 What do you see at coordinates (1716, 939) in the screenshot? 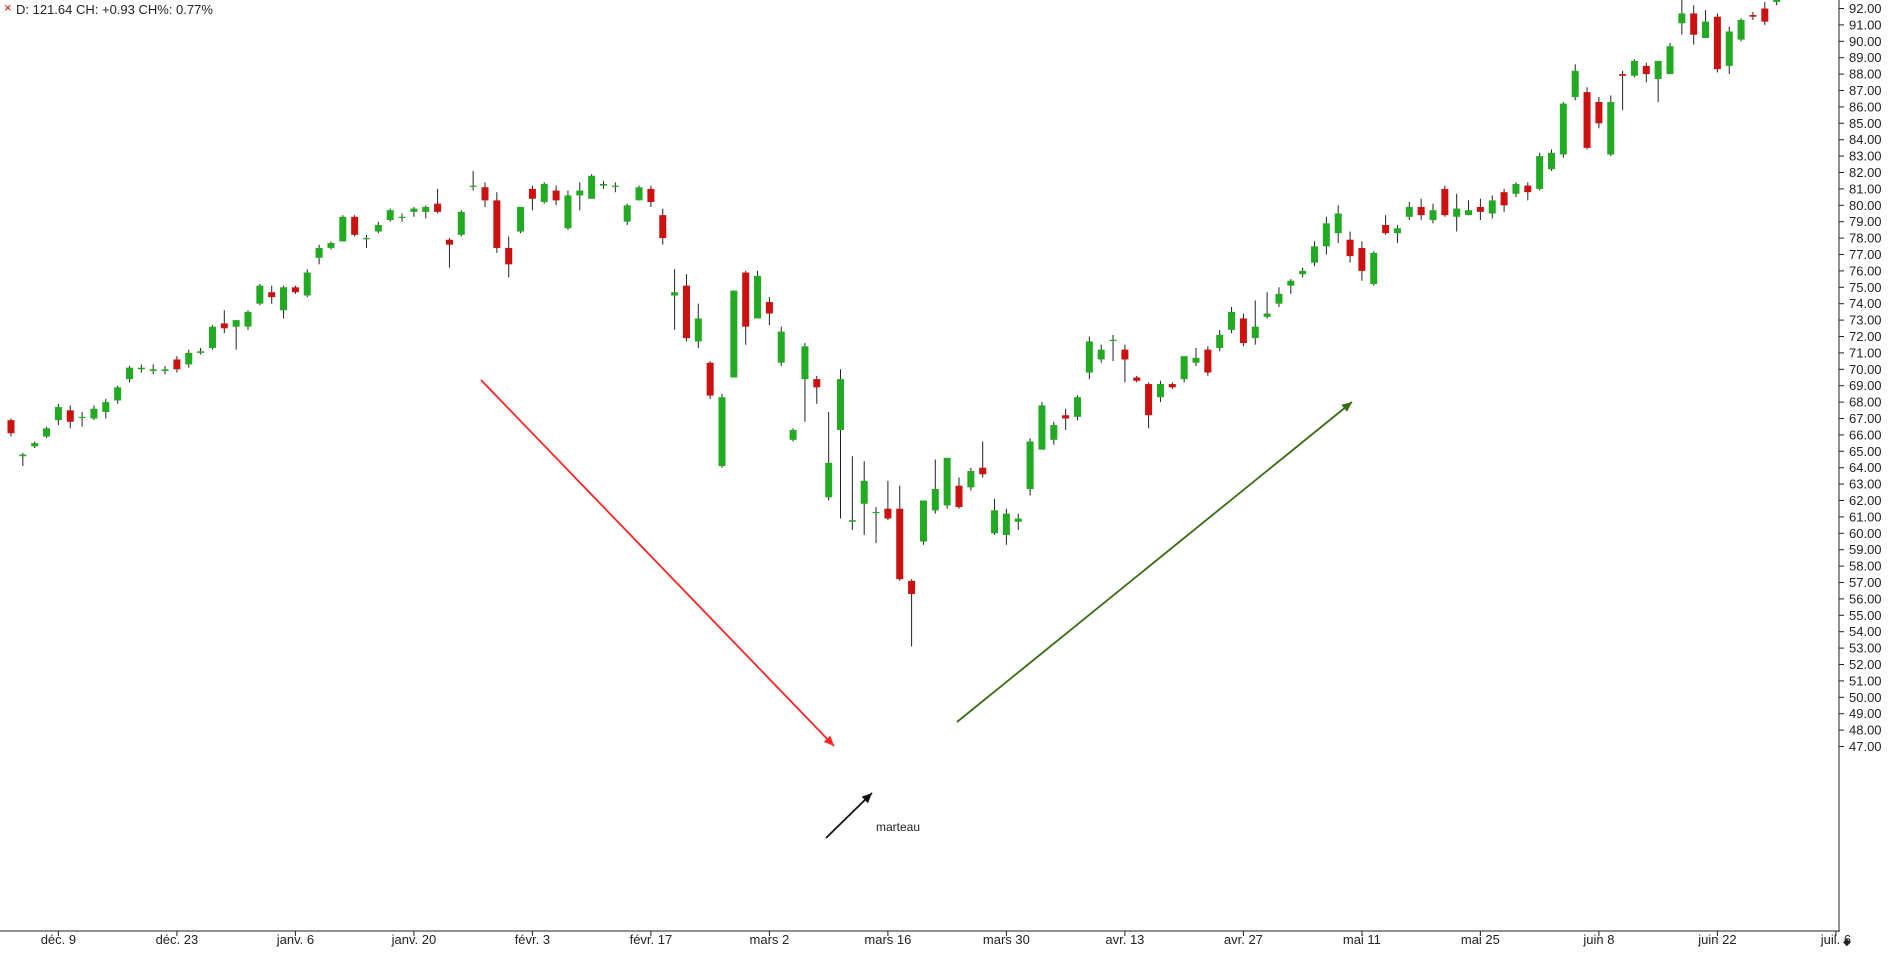
I see `x-tick-label: juin 22` at bounding box center [1716, 939].